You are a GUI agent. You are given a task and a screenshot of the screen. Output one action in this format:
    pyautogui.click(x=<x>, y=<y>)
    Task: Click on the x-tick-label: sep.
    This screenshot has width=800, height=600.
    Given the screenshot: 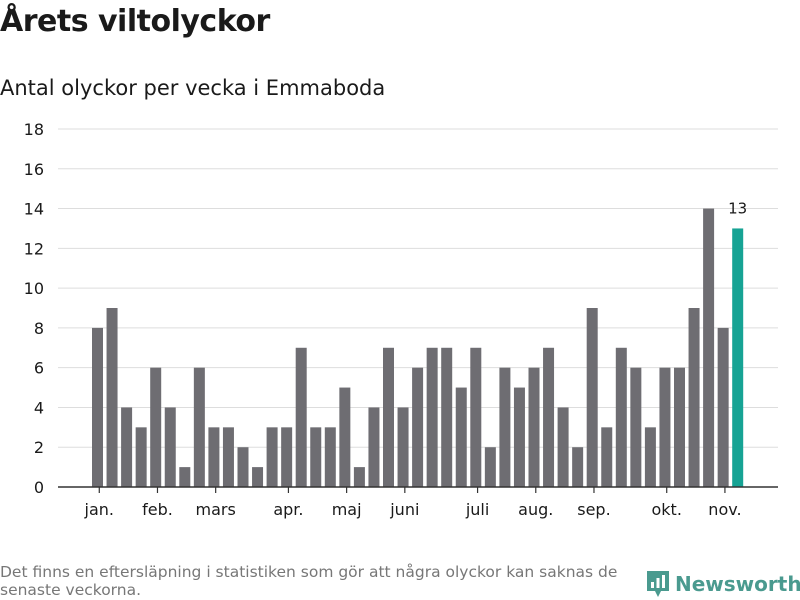 What is the action you would take?
    pyautogui.click(x=593, y=509)
    